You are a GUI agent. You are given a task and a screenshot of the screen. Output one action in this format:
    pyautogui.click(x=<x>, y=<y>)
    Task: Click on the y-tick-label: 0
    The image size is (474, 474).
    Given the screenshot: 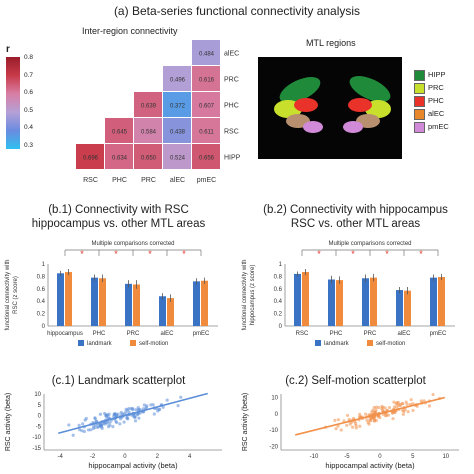 What is the action you would take?
    pyautogui.click(x=281, y=327)
    